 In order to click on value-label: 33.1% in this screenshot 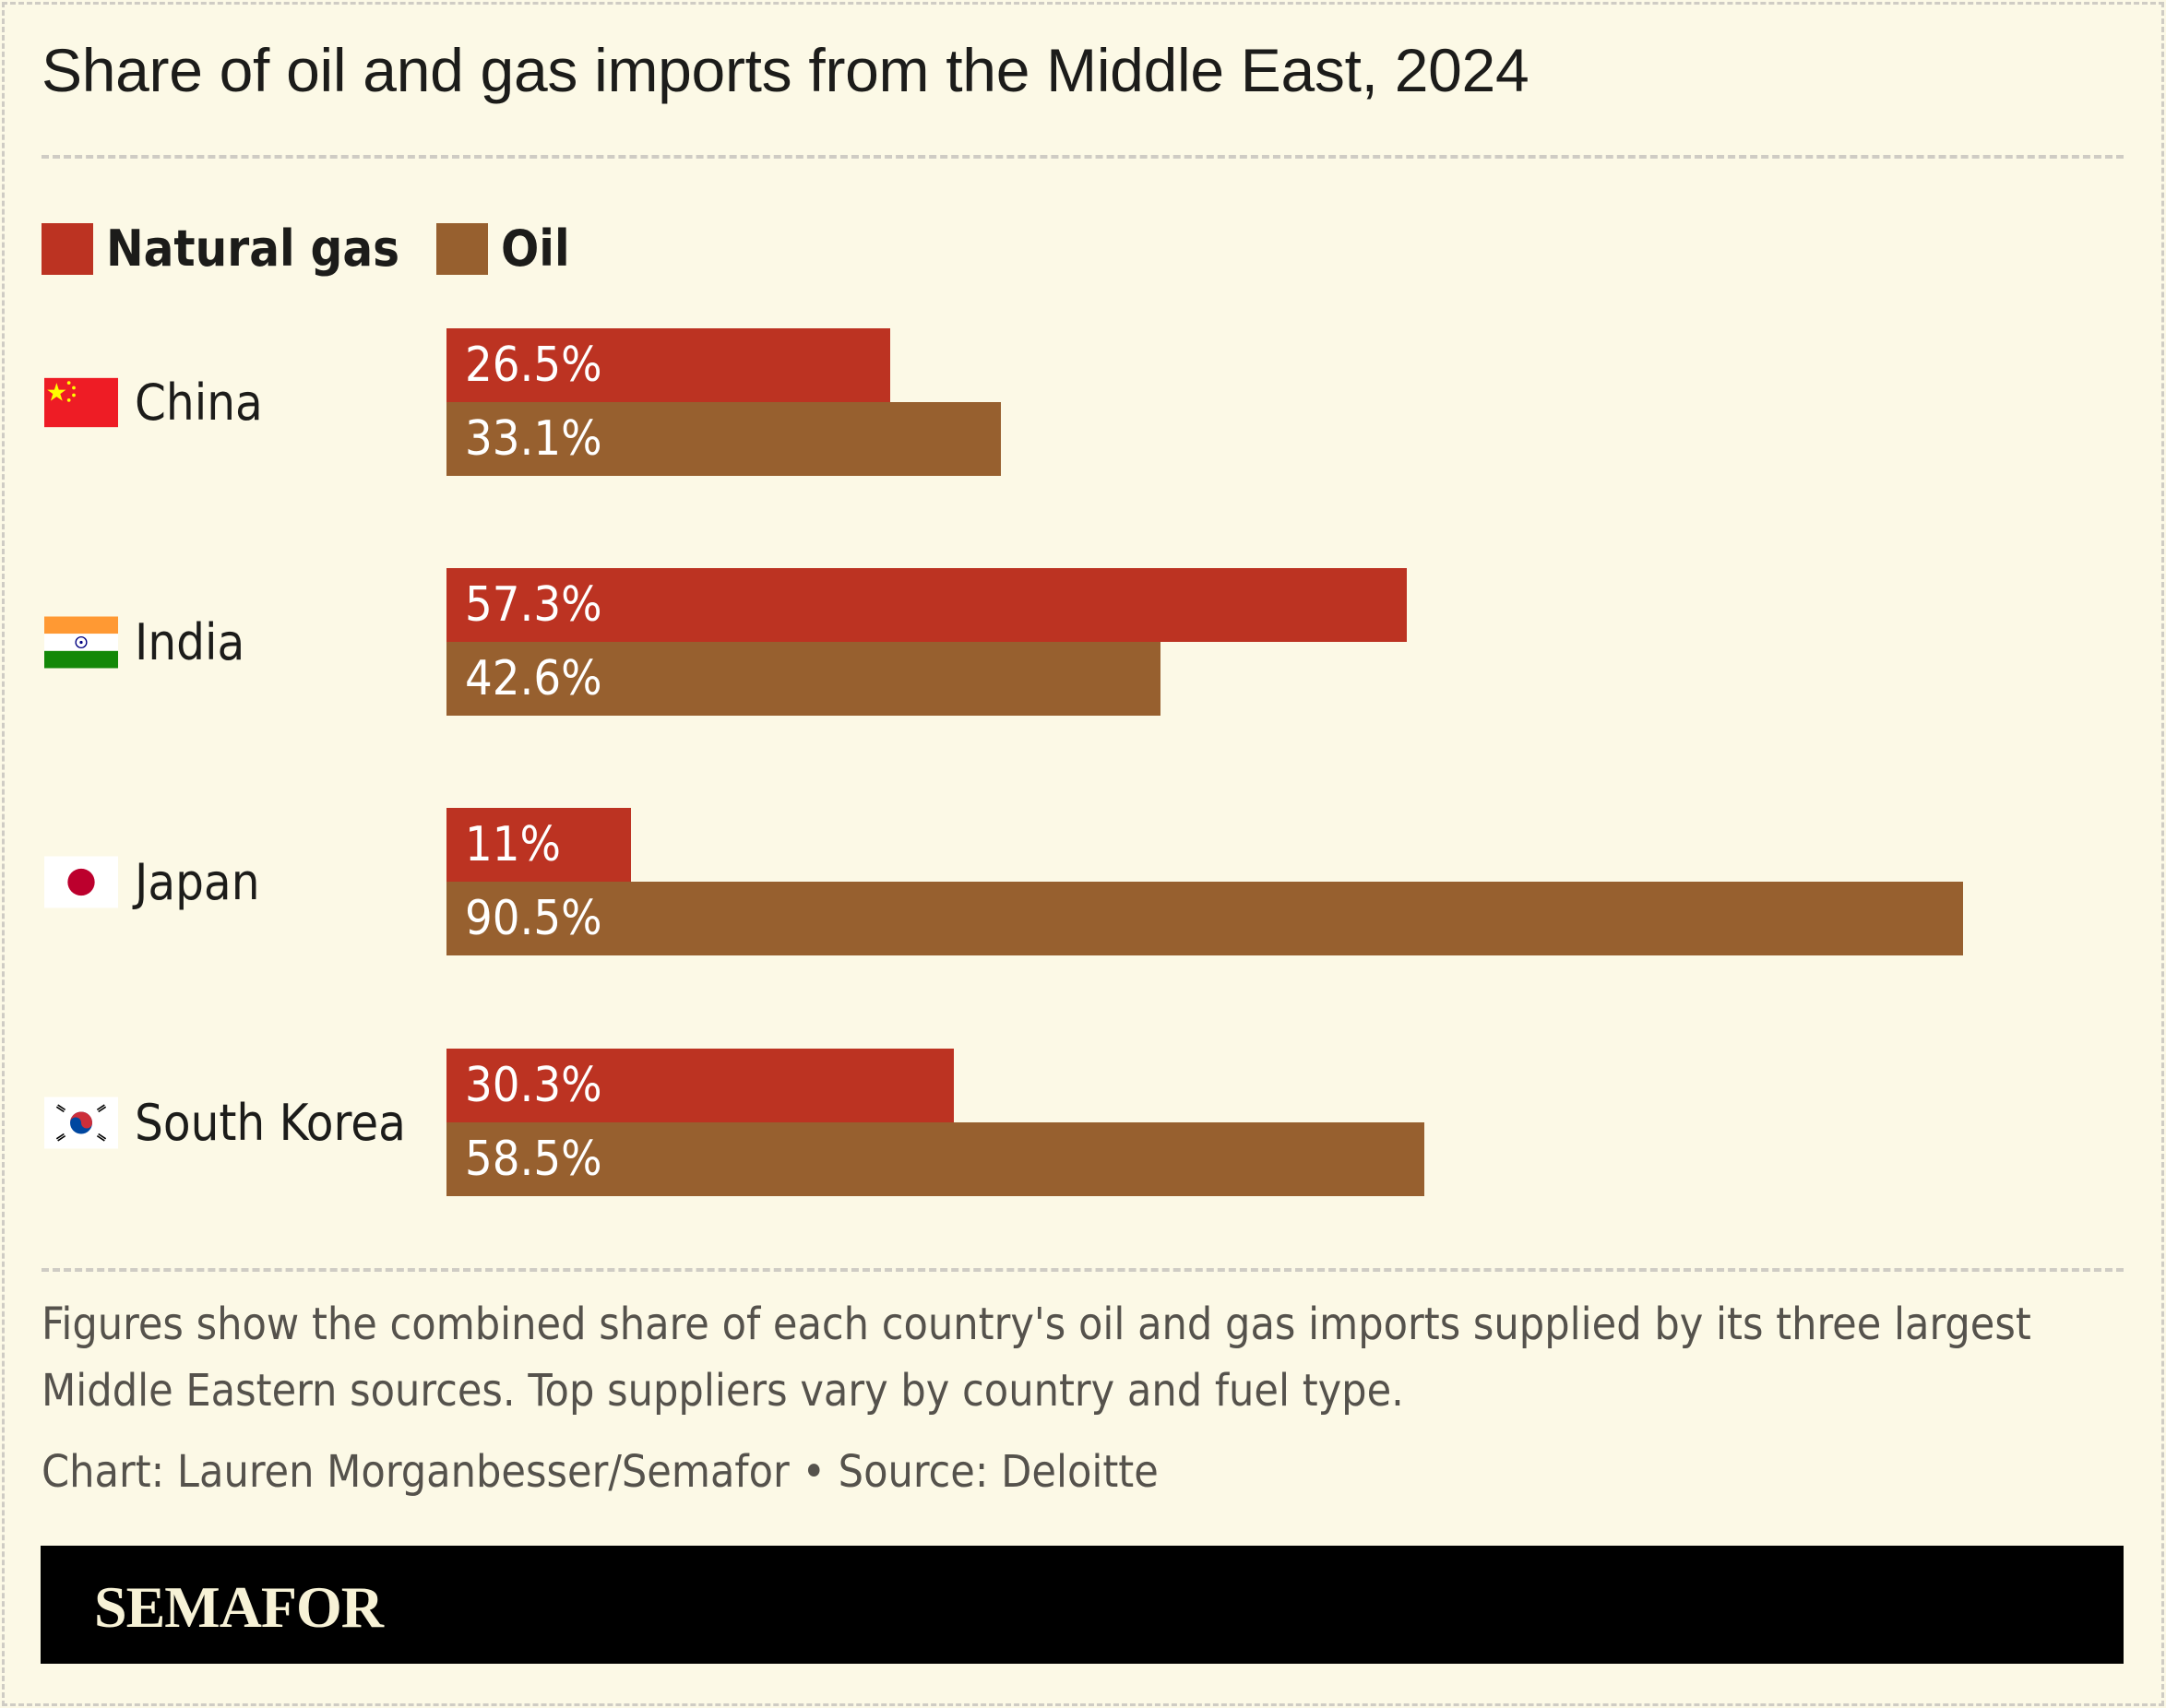, I will do `click(534, 439)`.